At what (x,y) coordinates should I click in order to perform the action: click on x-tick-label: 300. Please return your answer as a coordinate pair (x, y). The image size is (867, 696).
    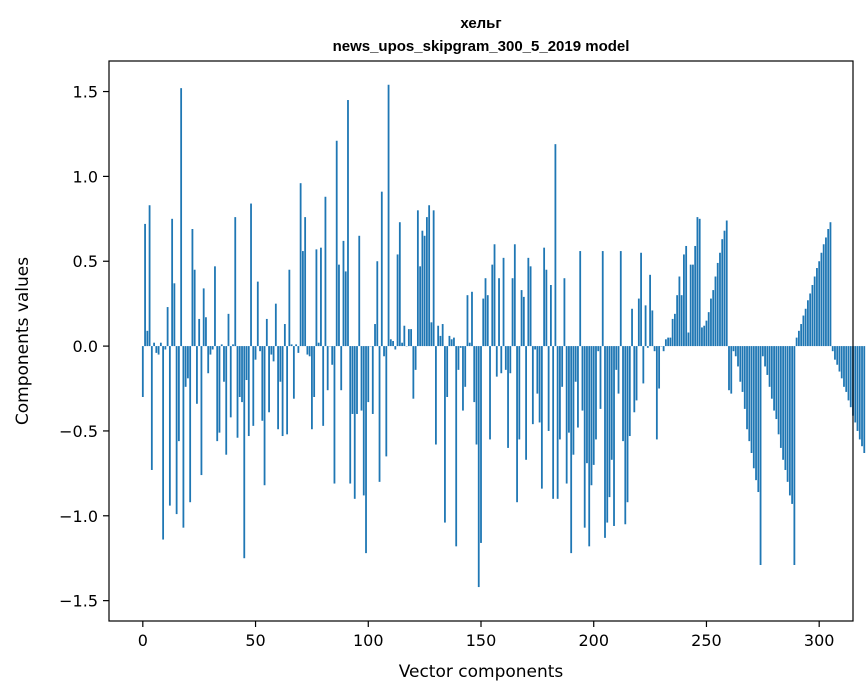
    Looking at the image, I should click on (819, 640).